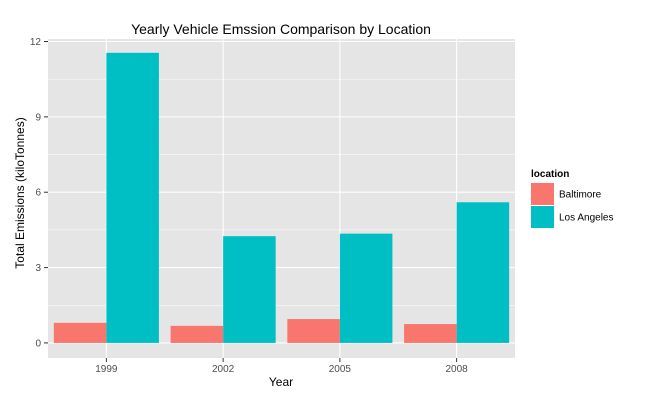  I want to click on bar-los-angeles-2002, so click(249, 289).